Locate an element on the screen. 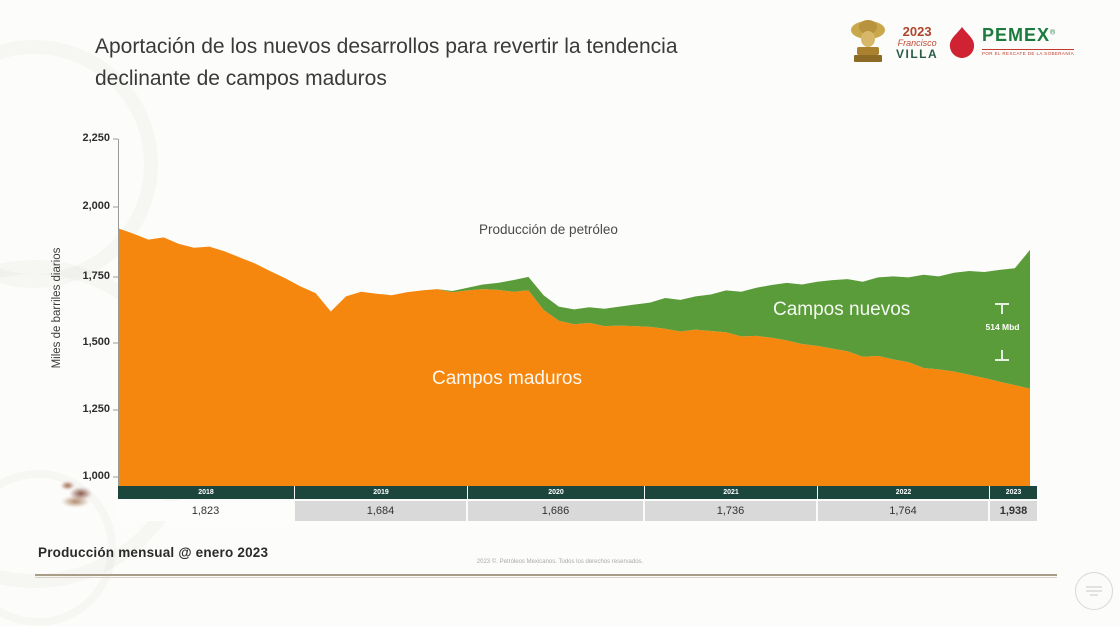  annual-value: 1,736 is located at coordinates (731, 511).